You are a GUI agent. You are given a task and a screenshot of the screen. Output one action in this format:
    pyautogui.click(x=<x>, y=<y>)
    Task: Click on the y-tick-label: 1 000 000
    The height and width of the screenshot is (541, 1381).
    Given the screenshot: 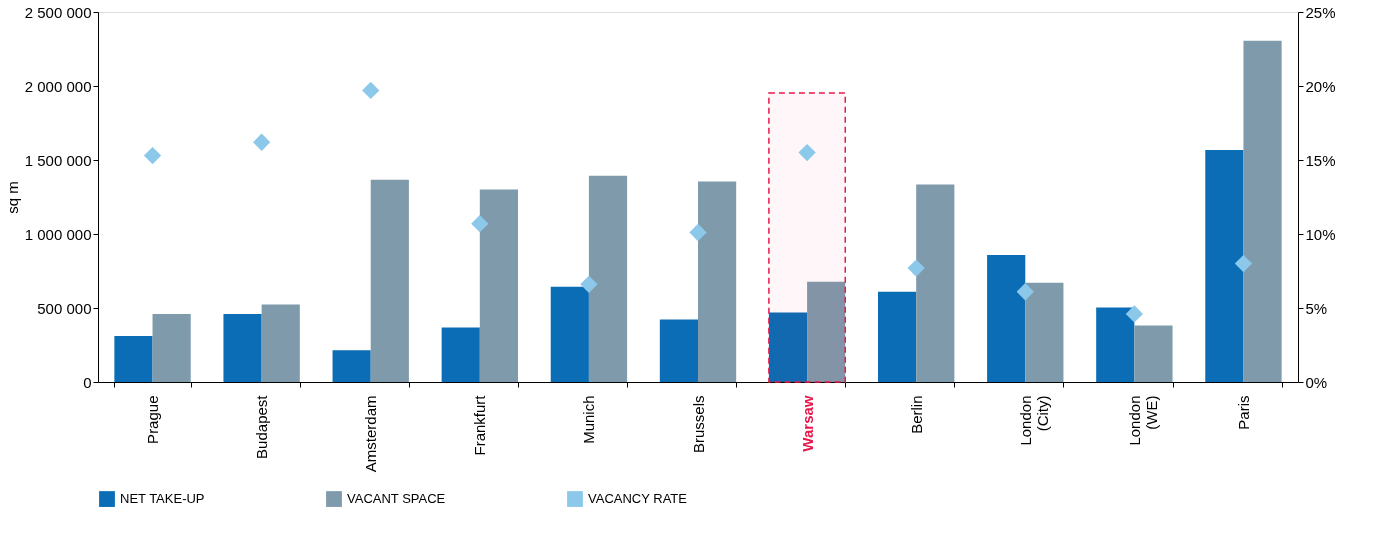 What is the action you would take?
    pyautogui.click(x=58, y=234)
    